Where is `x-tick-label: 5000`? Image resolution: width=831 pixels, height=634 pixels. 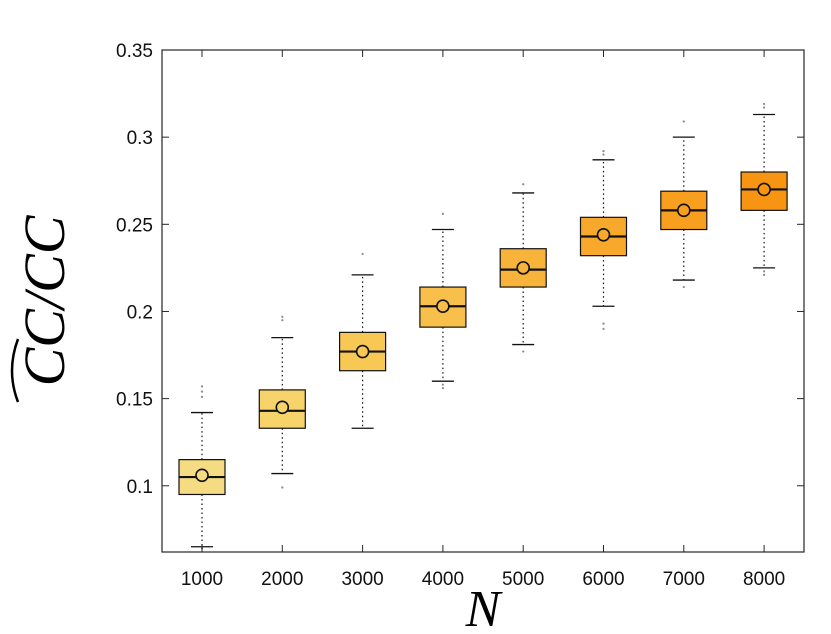
x-tick-label: 5000 is located at coordinates (523, 579).